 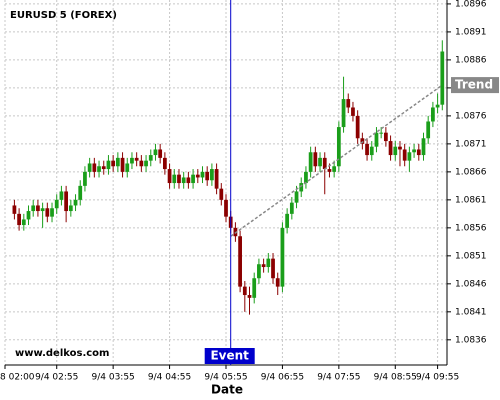 I want to click on y-tick-label: 1.0876, so click(x=471, y=116).